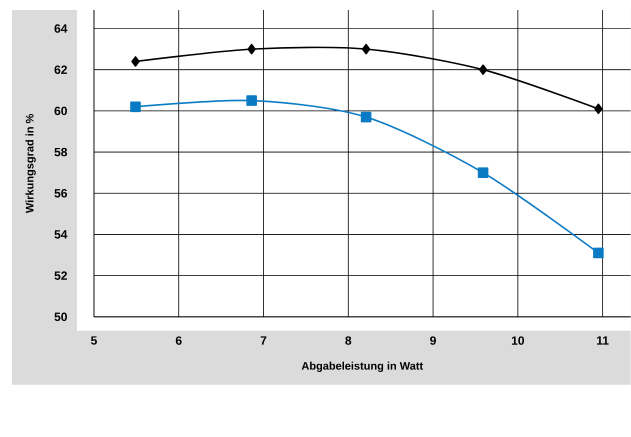 The image size is (631, 437). Describe the element at coordinates (263, 340) in the screenshot. I see `x-tick-label: 7` at that location.